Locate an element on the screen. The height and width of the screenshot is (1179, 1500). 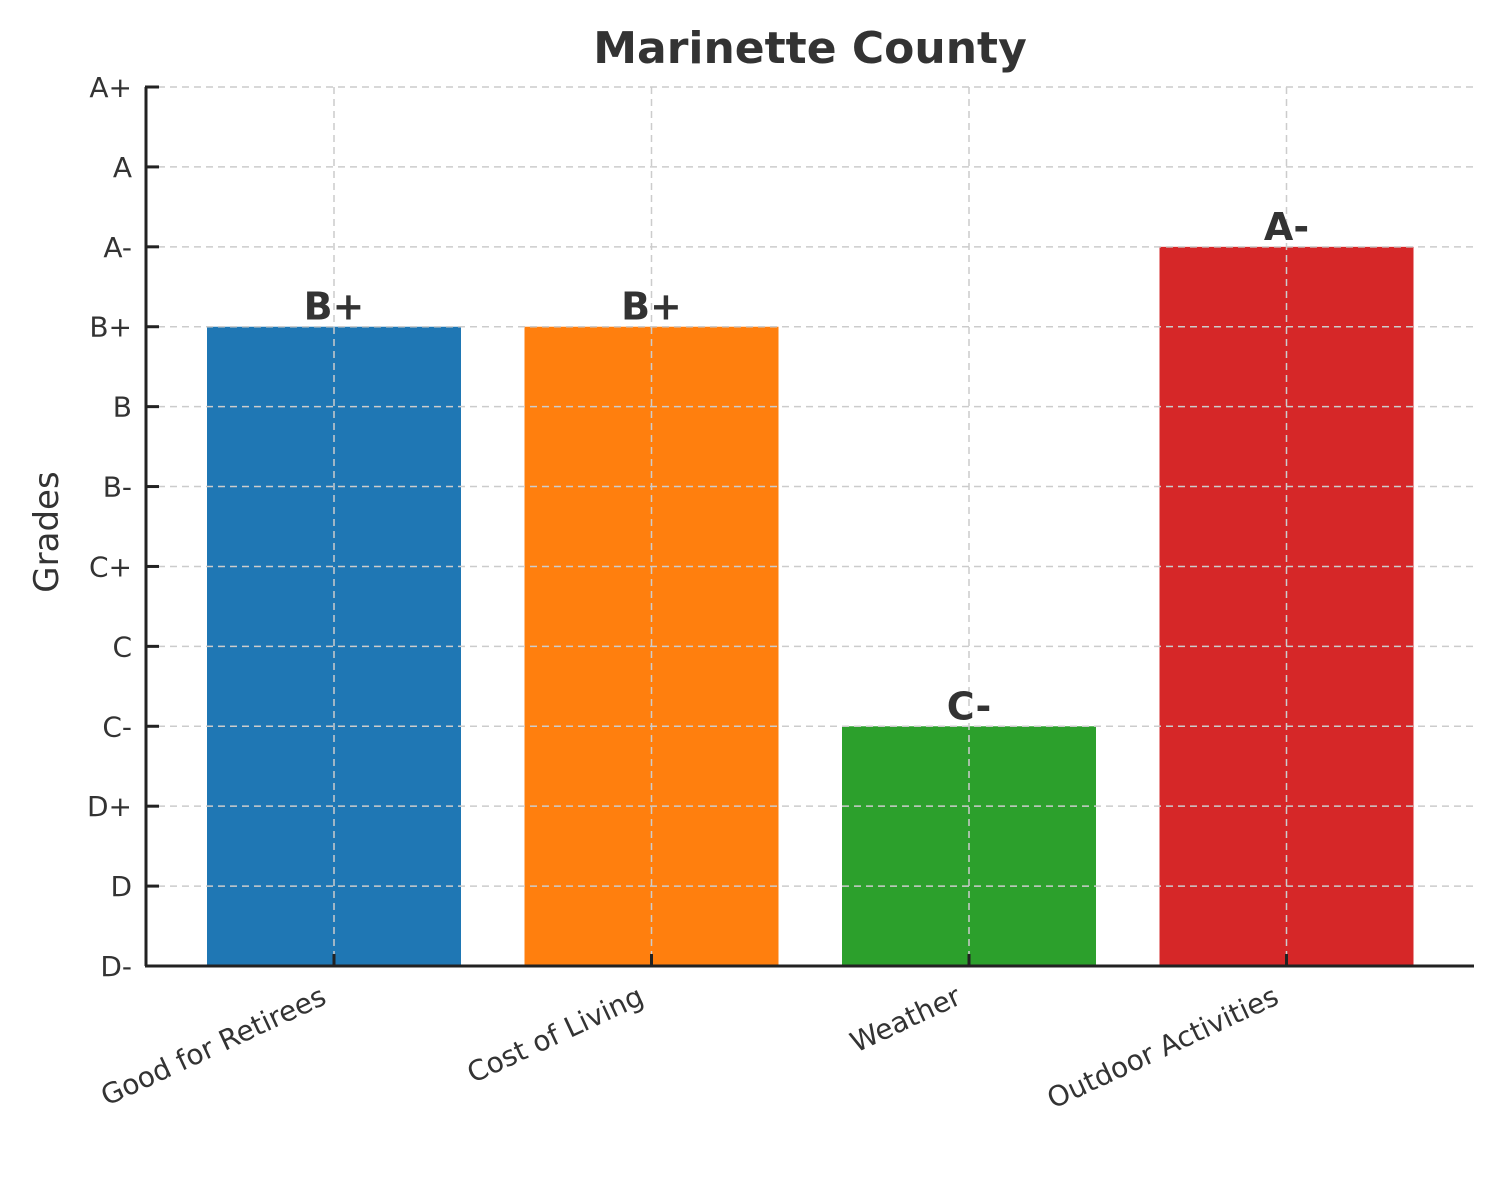
bar-value-label: A- is located at coordinates (1286, 227).